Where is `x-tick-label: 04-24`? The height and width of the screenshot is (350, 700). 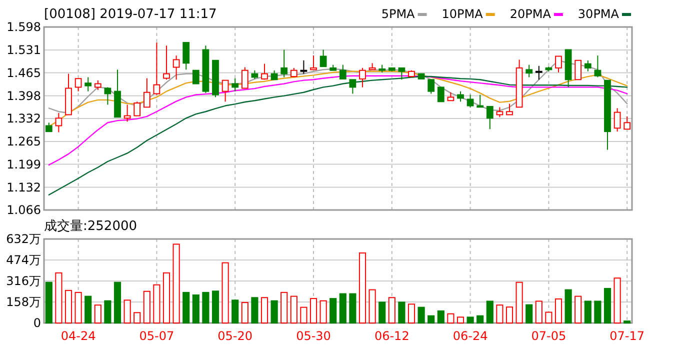
x-tick-label: 04-24 is located at coordinates (78, 336).